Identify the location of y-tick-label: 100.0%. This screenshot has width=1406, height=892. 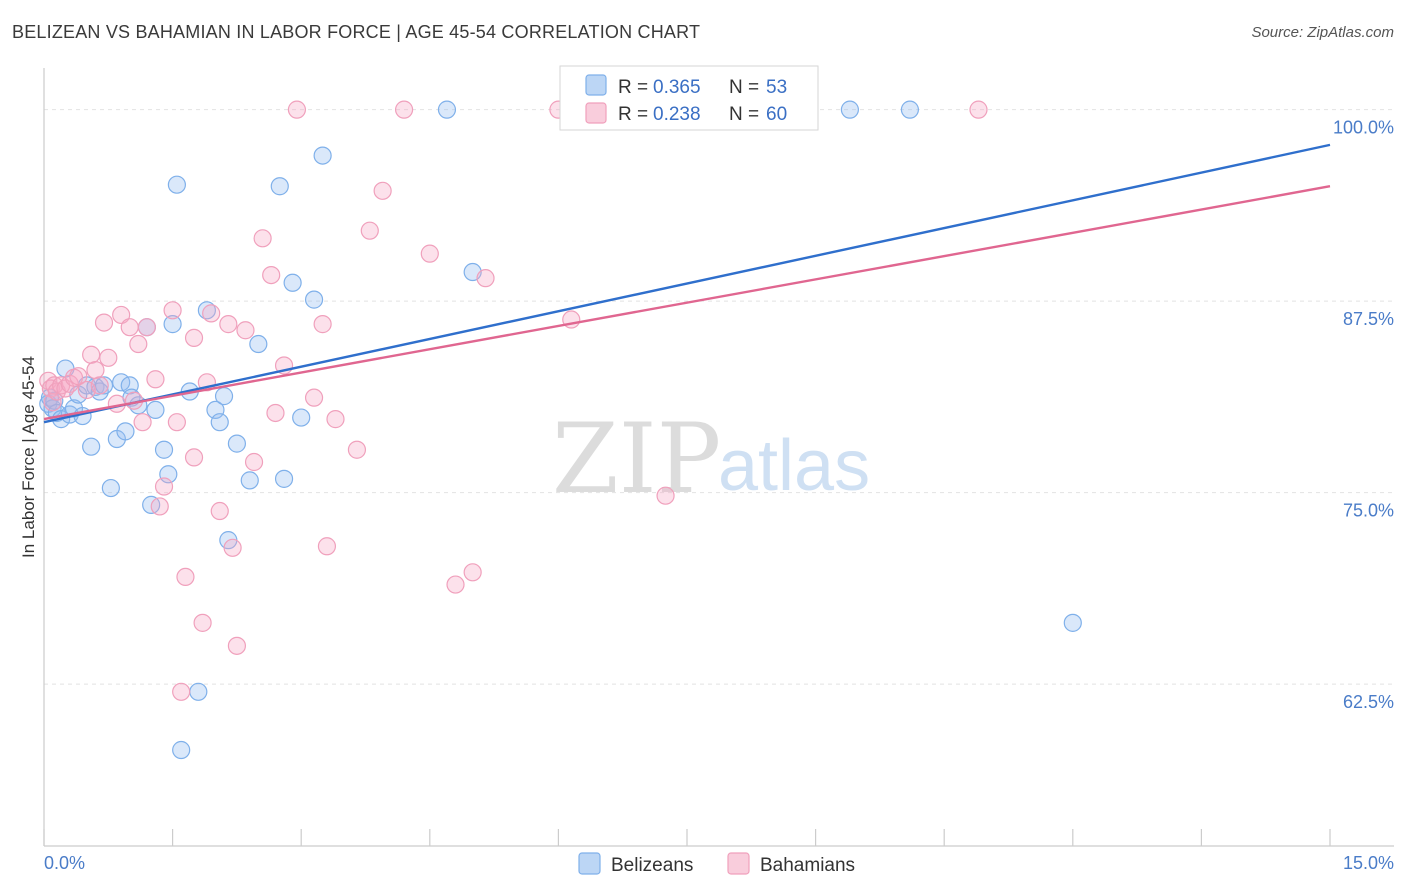
(1363, 128).